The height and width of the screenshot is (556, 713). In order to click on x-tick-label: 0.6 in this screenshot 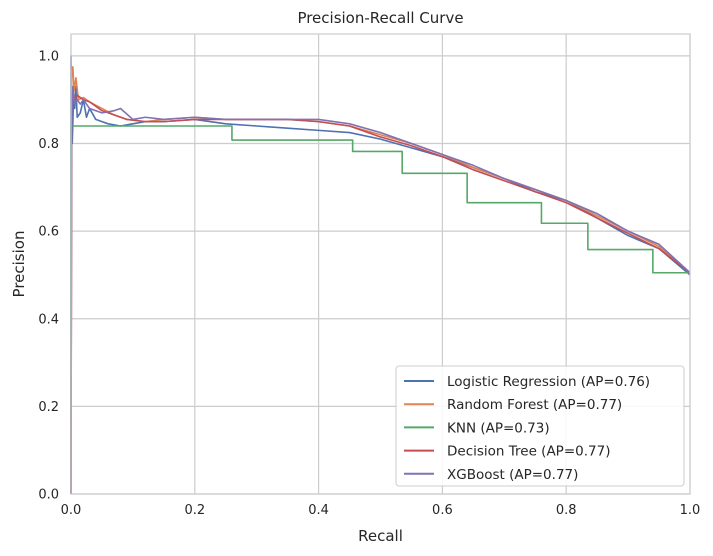, I will do `click(442, 510)`.